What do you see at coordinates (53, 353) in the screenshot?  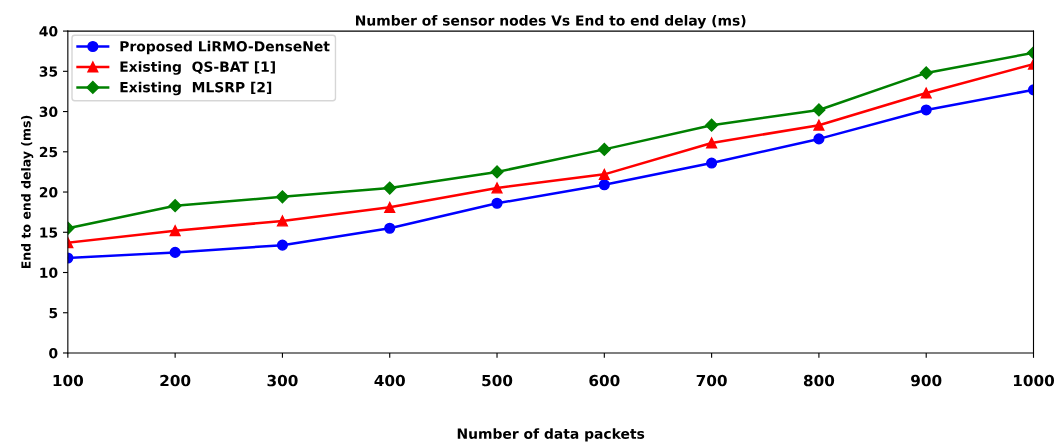 I see `y-tick-label: 0` at bounding box center [53, 353].